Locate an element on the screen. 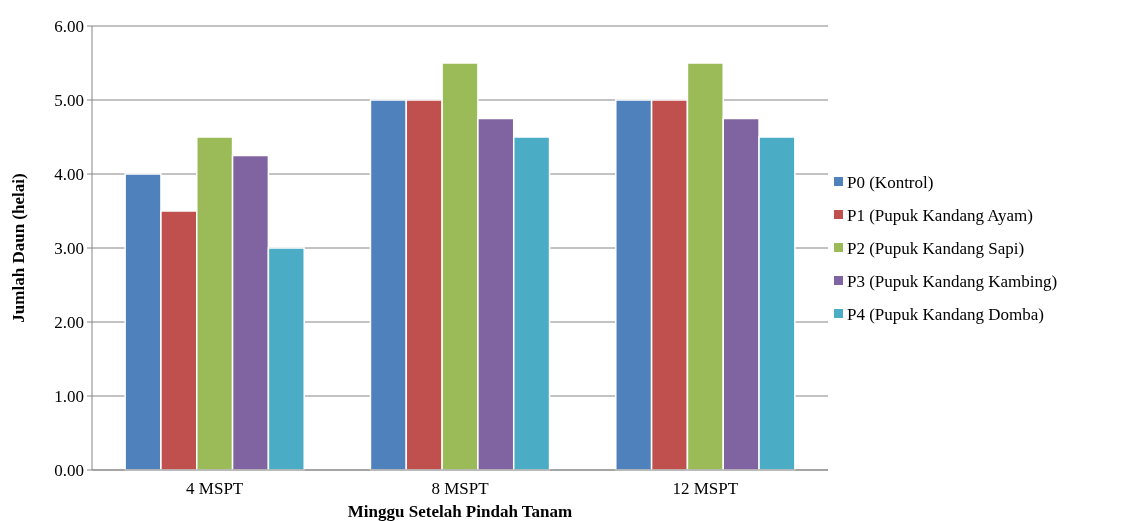 This screenshot has width=1135, height=521. y-tick-label: 2.00 is located at coordinates (69, 322).